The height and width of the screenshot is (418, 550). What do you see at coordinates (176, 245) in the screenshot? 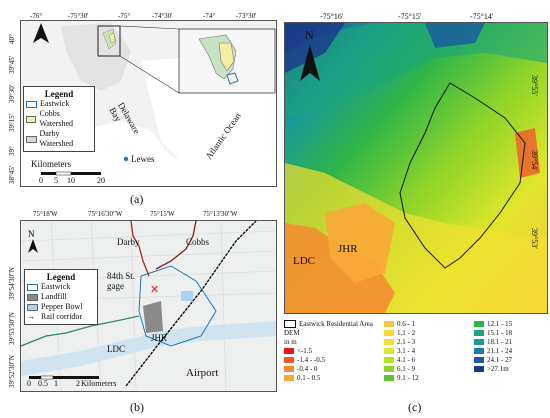
I see `cobbs-creek` at bounding box center [176, 245].